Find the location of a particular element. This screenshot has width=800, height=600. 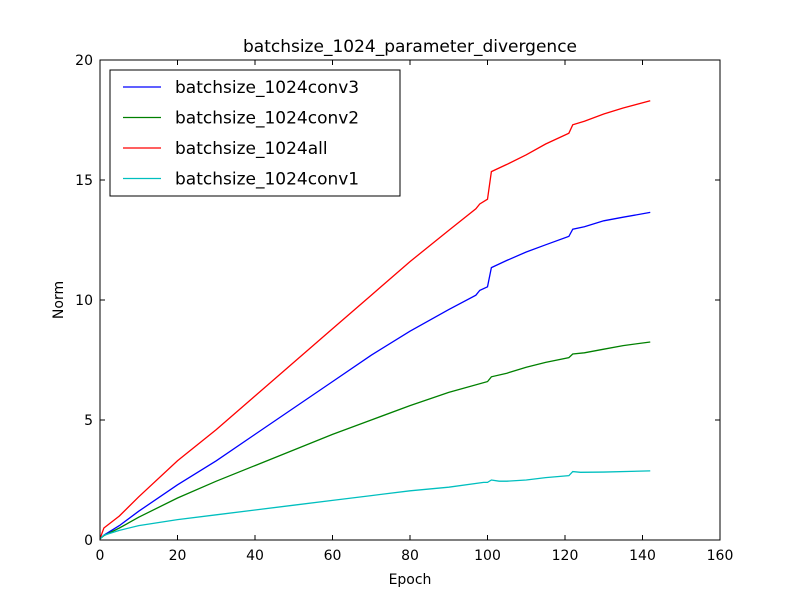

legend-label-2: batchsize_1024all is located at coordinates (251, 149).